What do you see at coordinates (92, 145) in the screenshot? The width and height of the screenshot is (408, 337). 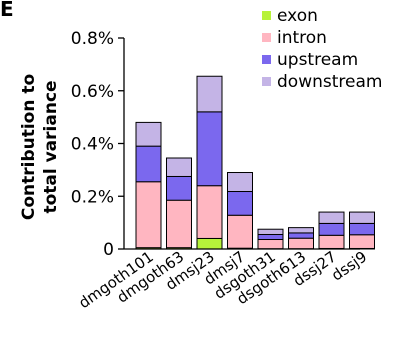 I see `y-tick-label: 0.4%` at bounding box center [92, 145].